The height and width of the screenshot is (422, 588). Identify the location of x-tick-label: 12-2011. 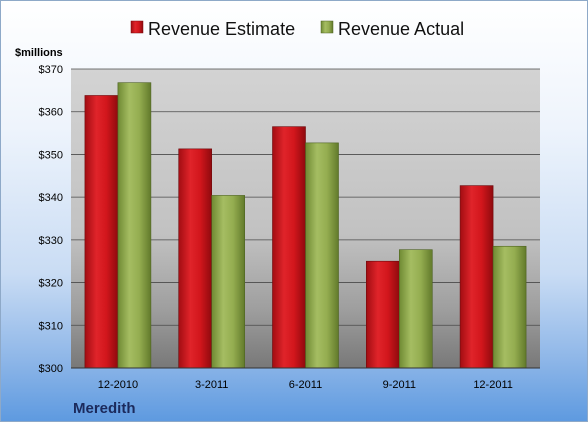
(493, 385).